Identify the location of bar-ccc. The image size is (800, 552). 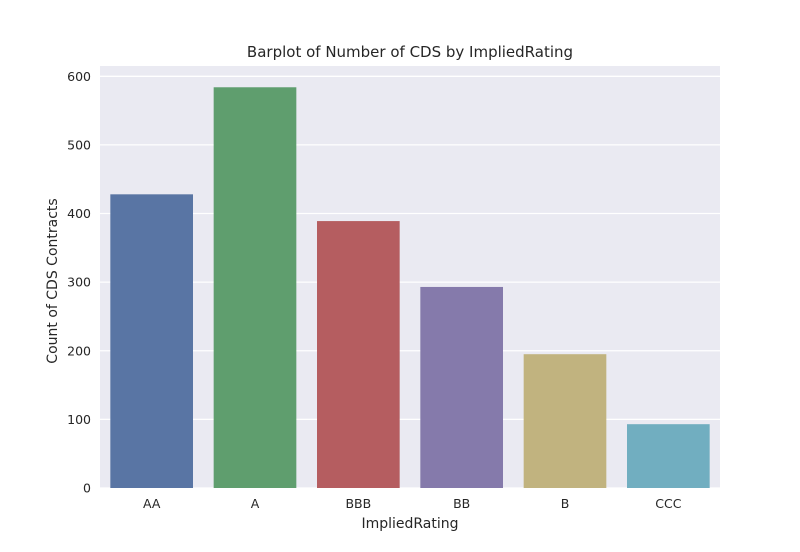
(668, 456).